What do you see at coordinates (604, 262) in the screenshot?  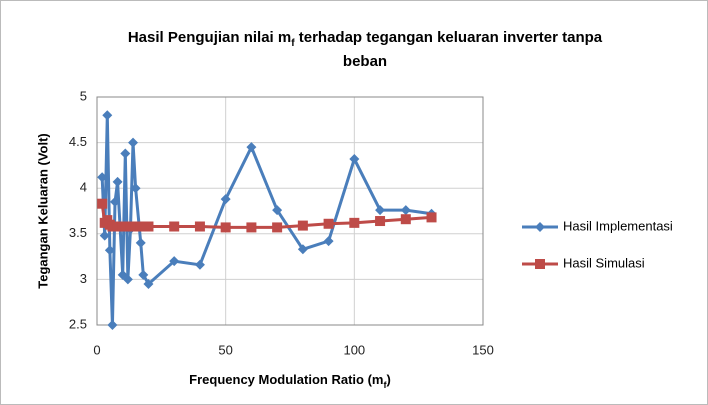 I see `legend-label: Hasil Simulasi` at bounding box center [604, 262].